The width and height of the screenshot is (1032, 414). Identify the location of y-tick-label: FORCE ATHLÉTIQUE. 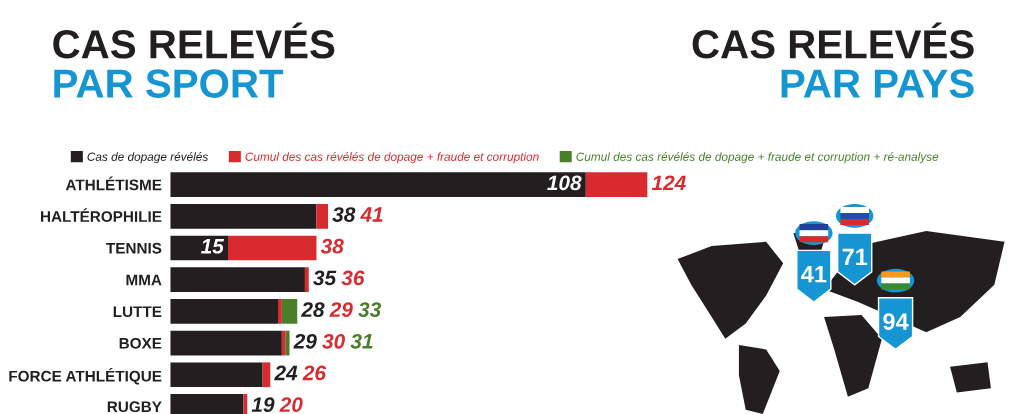
(85, 376).